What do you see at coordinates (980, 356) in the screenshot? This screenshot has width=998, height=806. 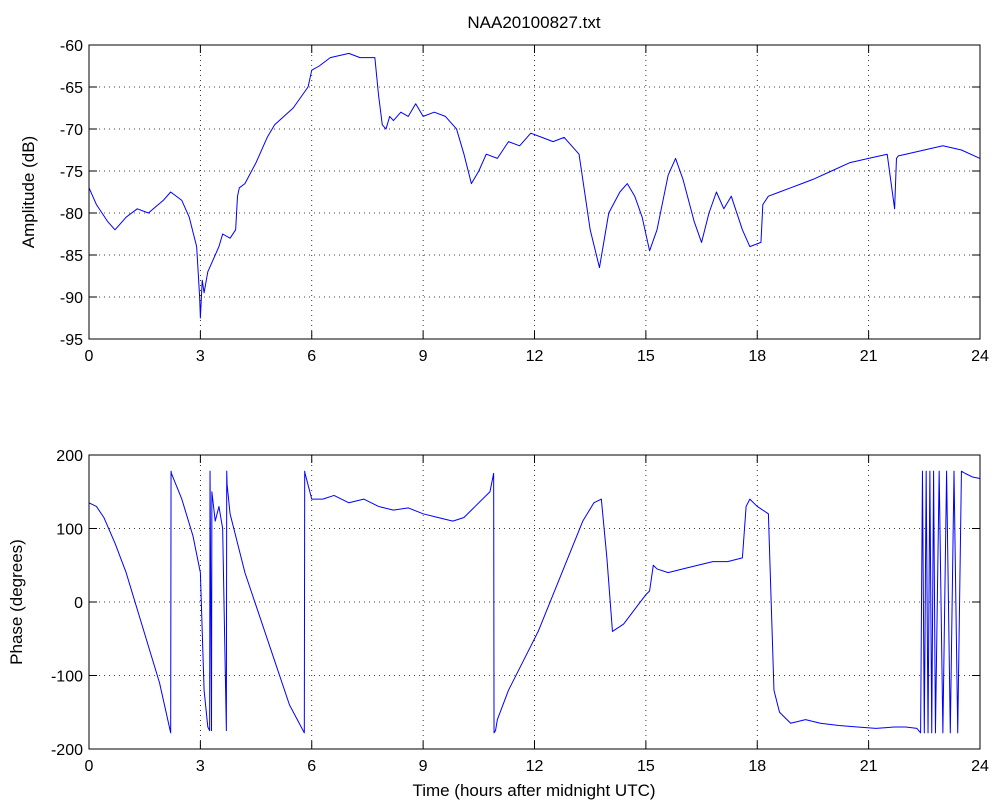 I see `amplitude-x-tick-label: 24` at bounding box center [980, 356].